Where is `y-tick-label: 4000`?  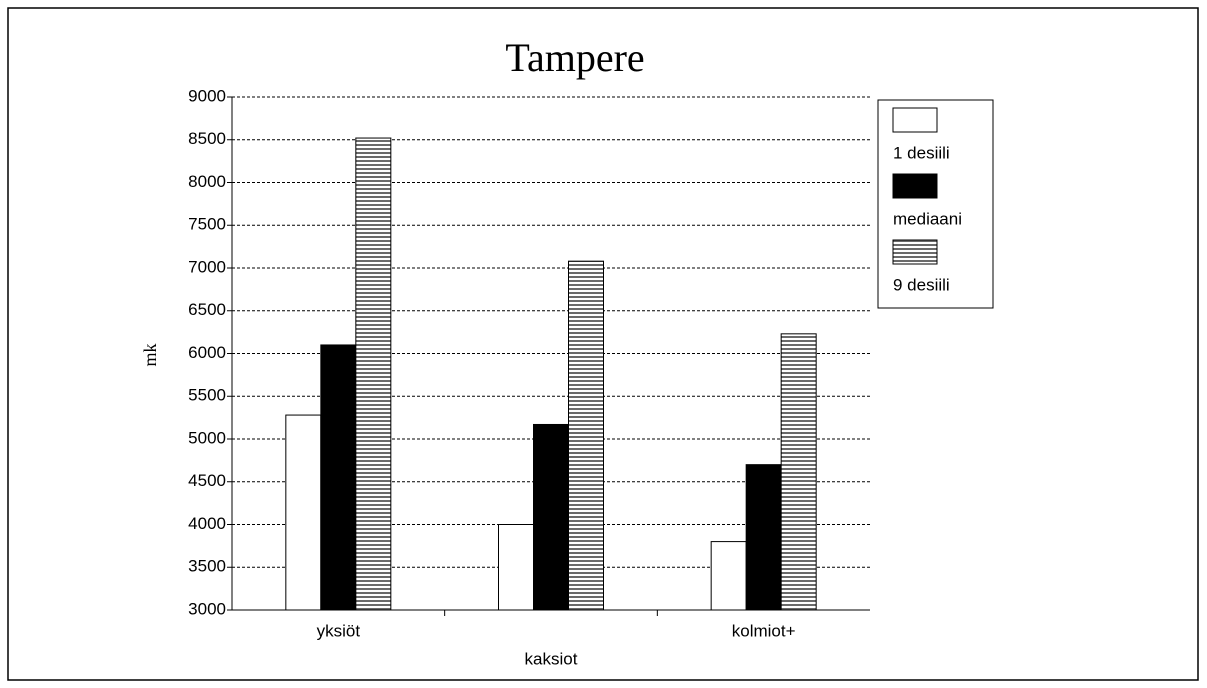
y-tick-label: 4000 is located at coordinates (207, 523).